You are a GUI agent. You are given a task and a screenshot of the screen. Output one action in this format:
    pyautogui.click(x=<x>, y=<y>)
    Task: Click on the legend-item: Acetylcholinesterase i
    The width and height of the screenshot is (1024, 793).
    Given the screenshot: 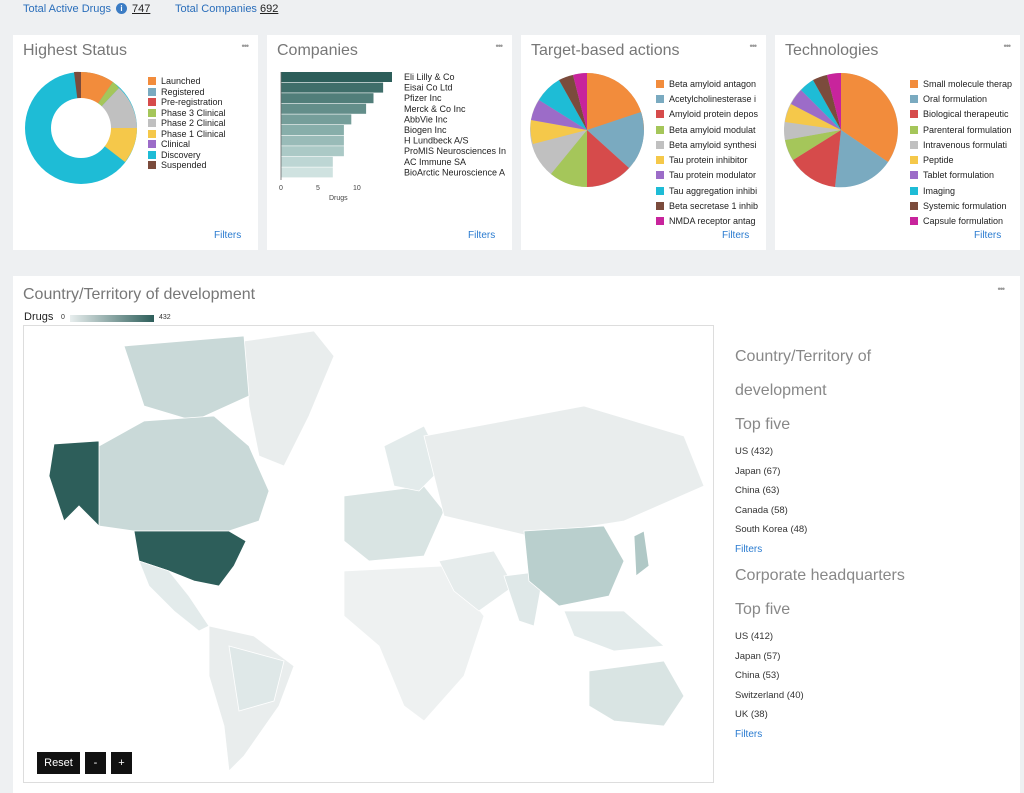 What is the action you would take?
    pyautogui.click(x=708, y=98)
    